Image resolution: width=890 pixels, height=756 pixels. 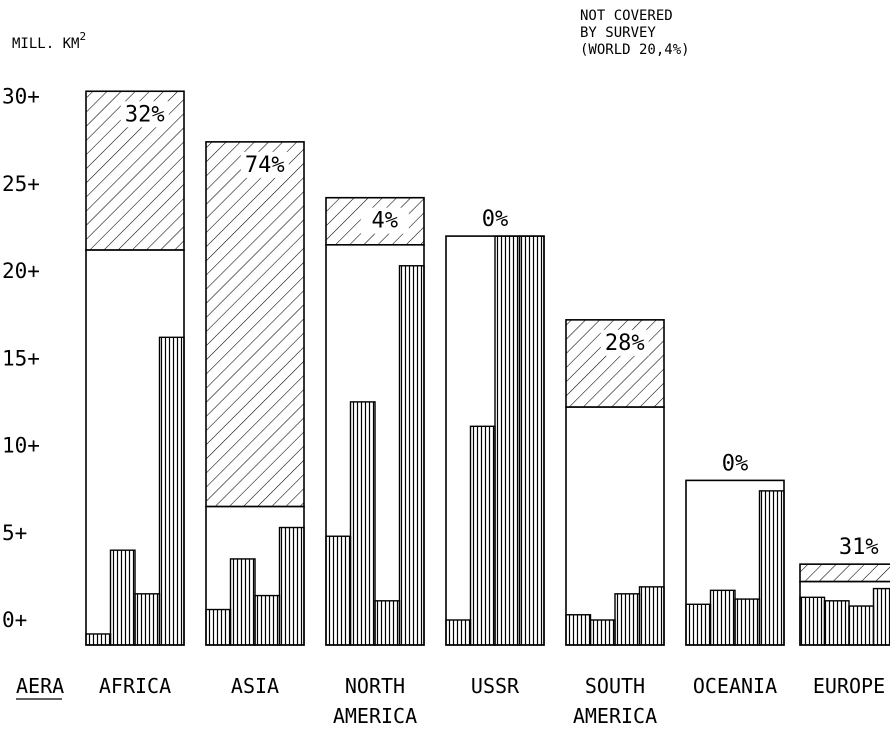 What do you see at coordinates (14, 620) in the screenshot?
I see `y-tick-label: 0+` at bounding box center [14, 620].